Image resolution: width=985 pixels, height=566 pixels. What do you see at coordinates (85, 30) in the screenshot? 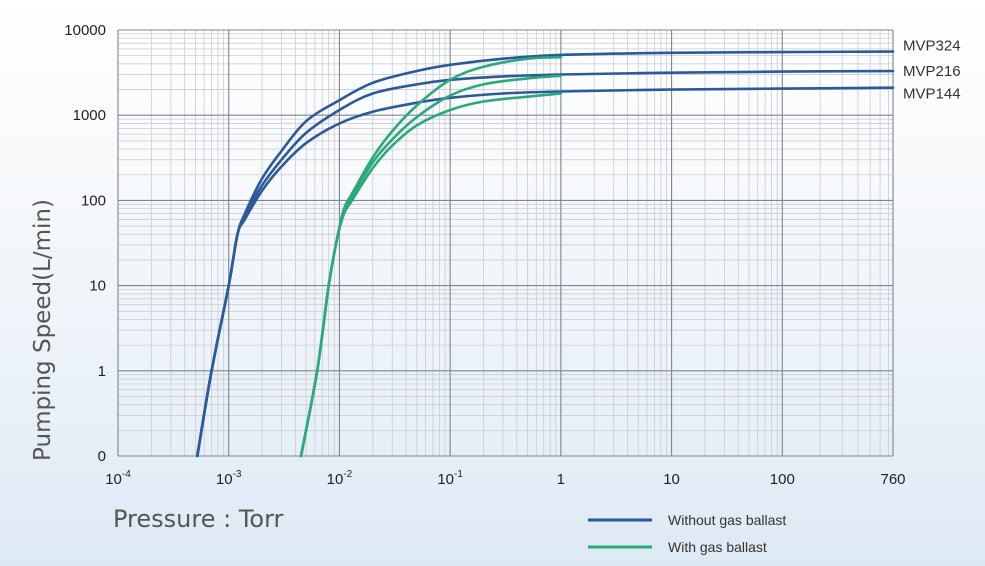
I see `y-tick-label: 10000` at bounding box center [85, 30].